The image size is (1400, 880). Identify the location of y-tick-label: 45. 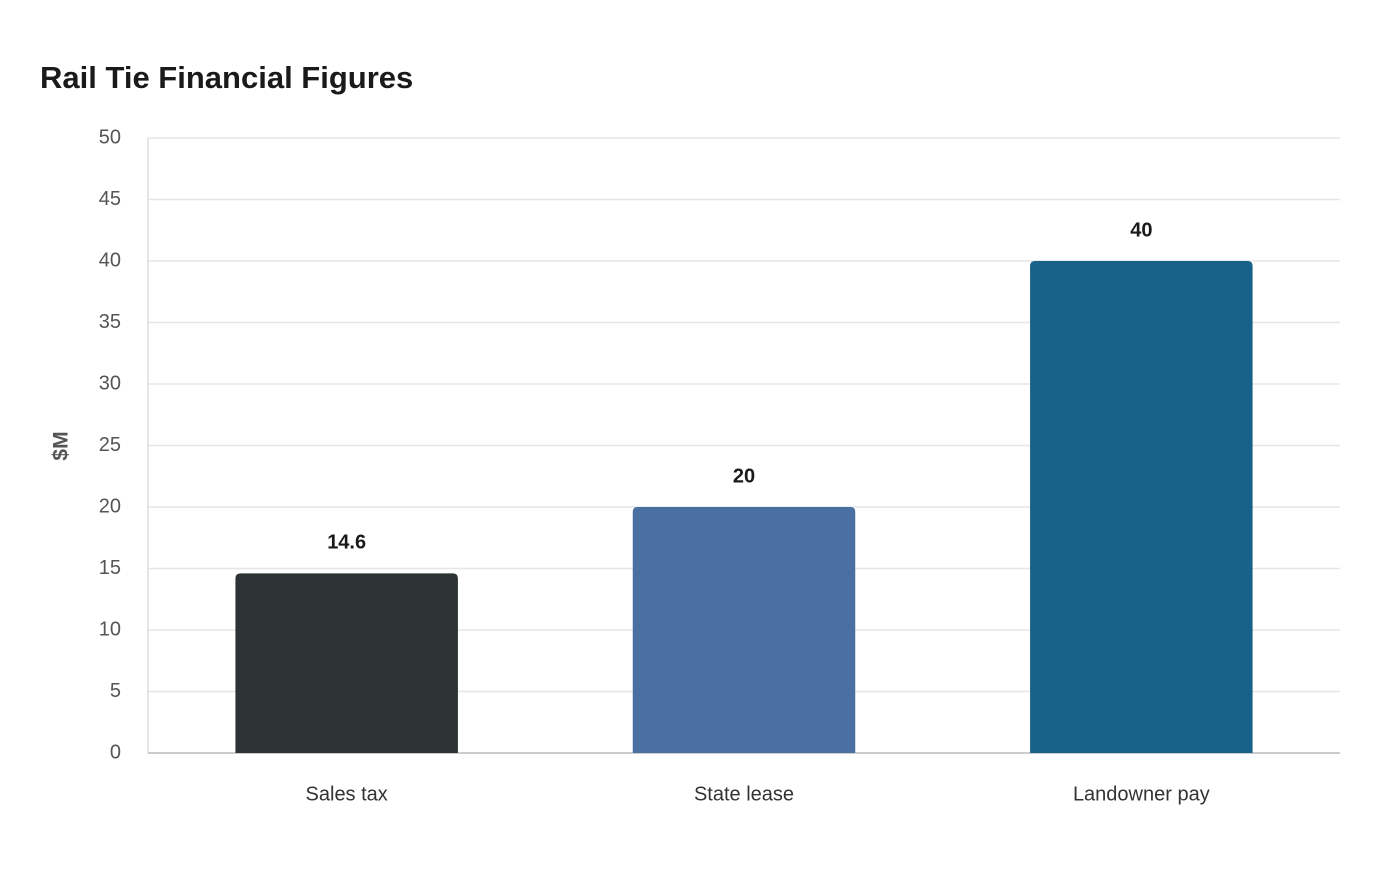
(110, 199).